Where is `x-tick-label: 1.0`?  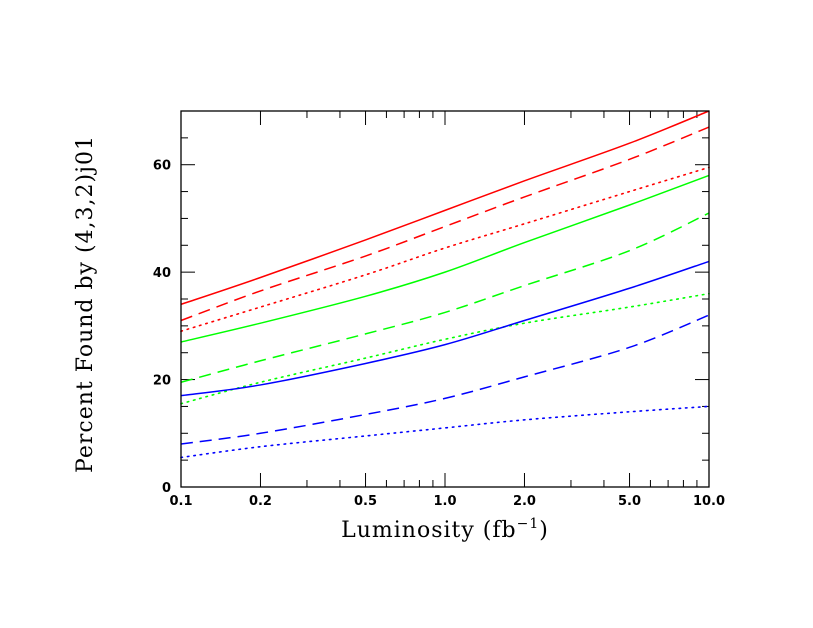
x-tick-label: 1.0 is located at coordinates (444, 501).